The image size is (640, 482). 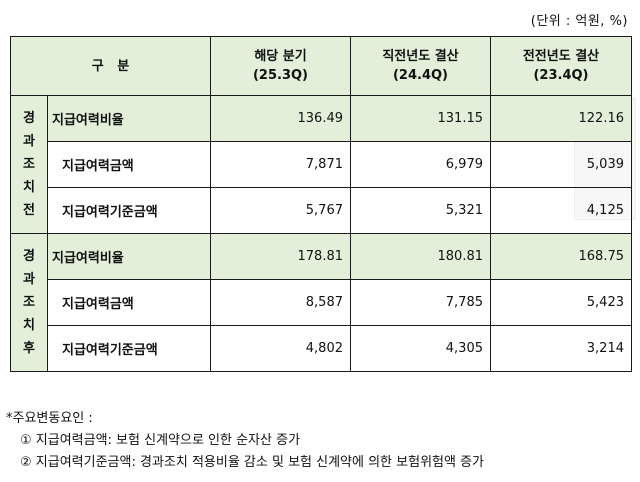 I want to click on cell-value: 4,305, so click(x=420, y=348).